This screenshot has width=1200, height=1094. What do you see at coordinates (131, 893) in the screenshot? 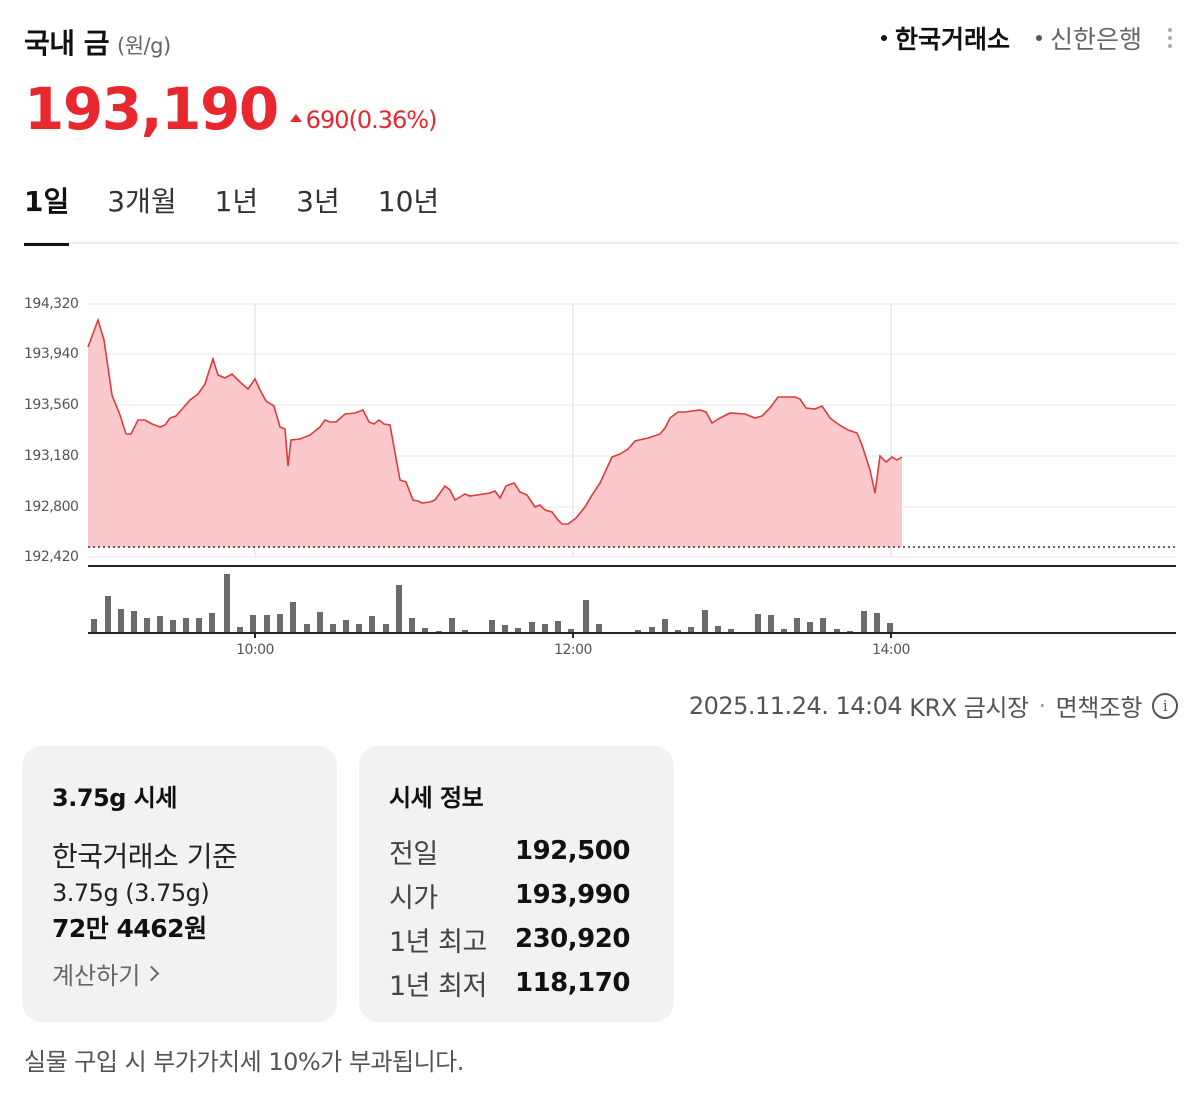
I see `weight-label: 3.75g (3.75g)` at bounding box center [131, 893].